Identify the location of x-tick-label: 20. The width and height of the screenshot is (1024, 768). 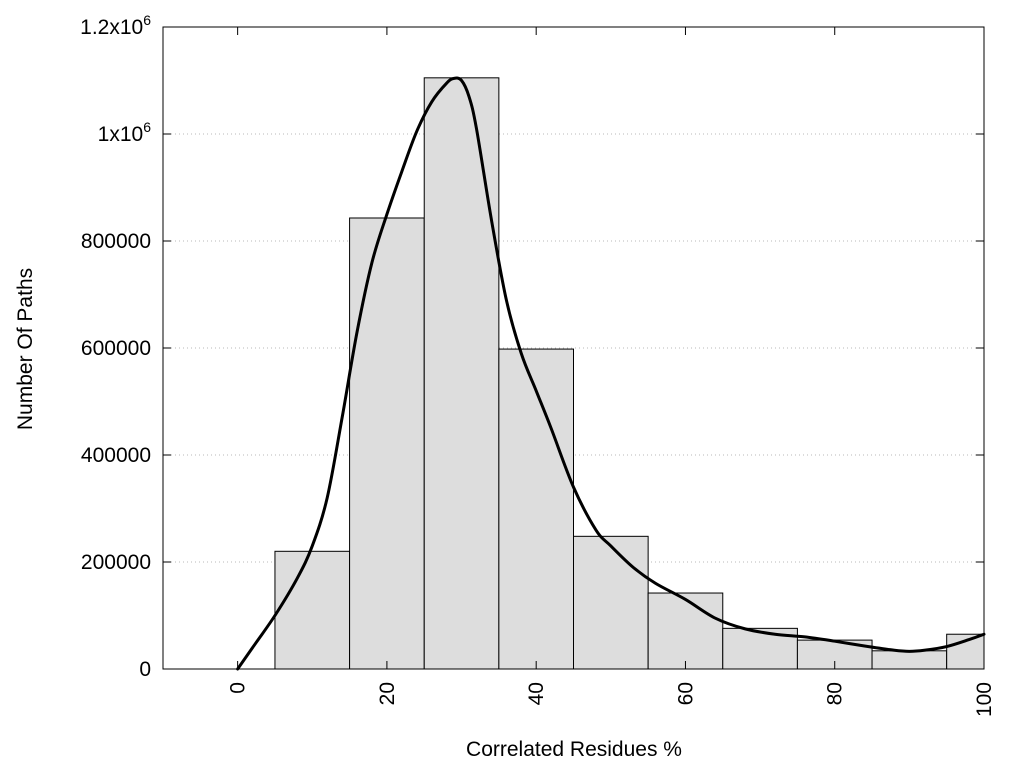
(387, 693).